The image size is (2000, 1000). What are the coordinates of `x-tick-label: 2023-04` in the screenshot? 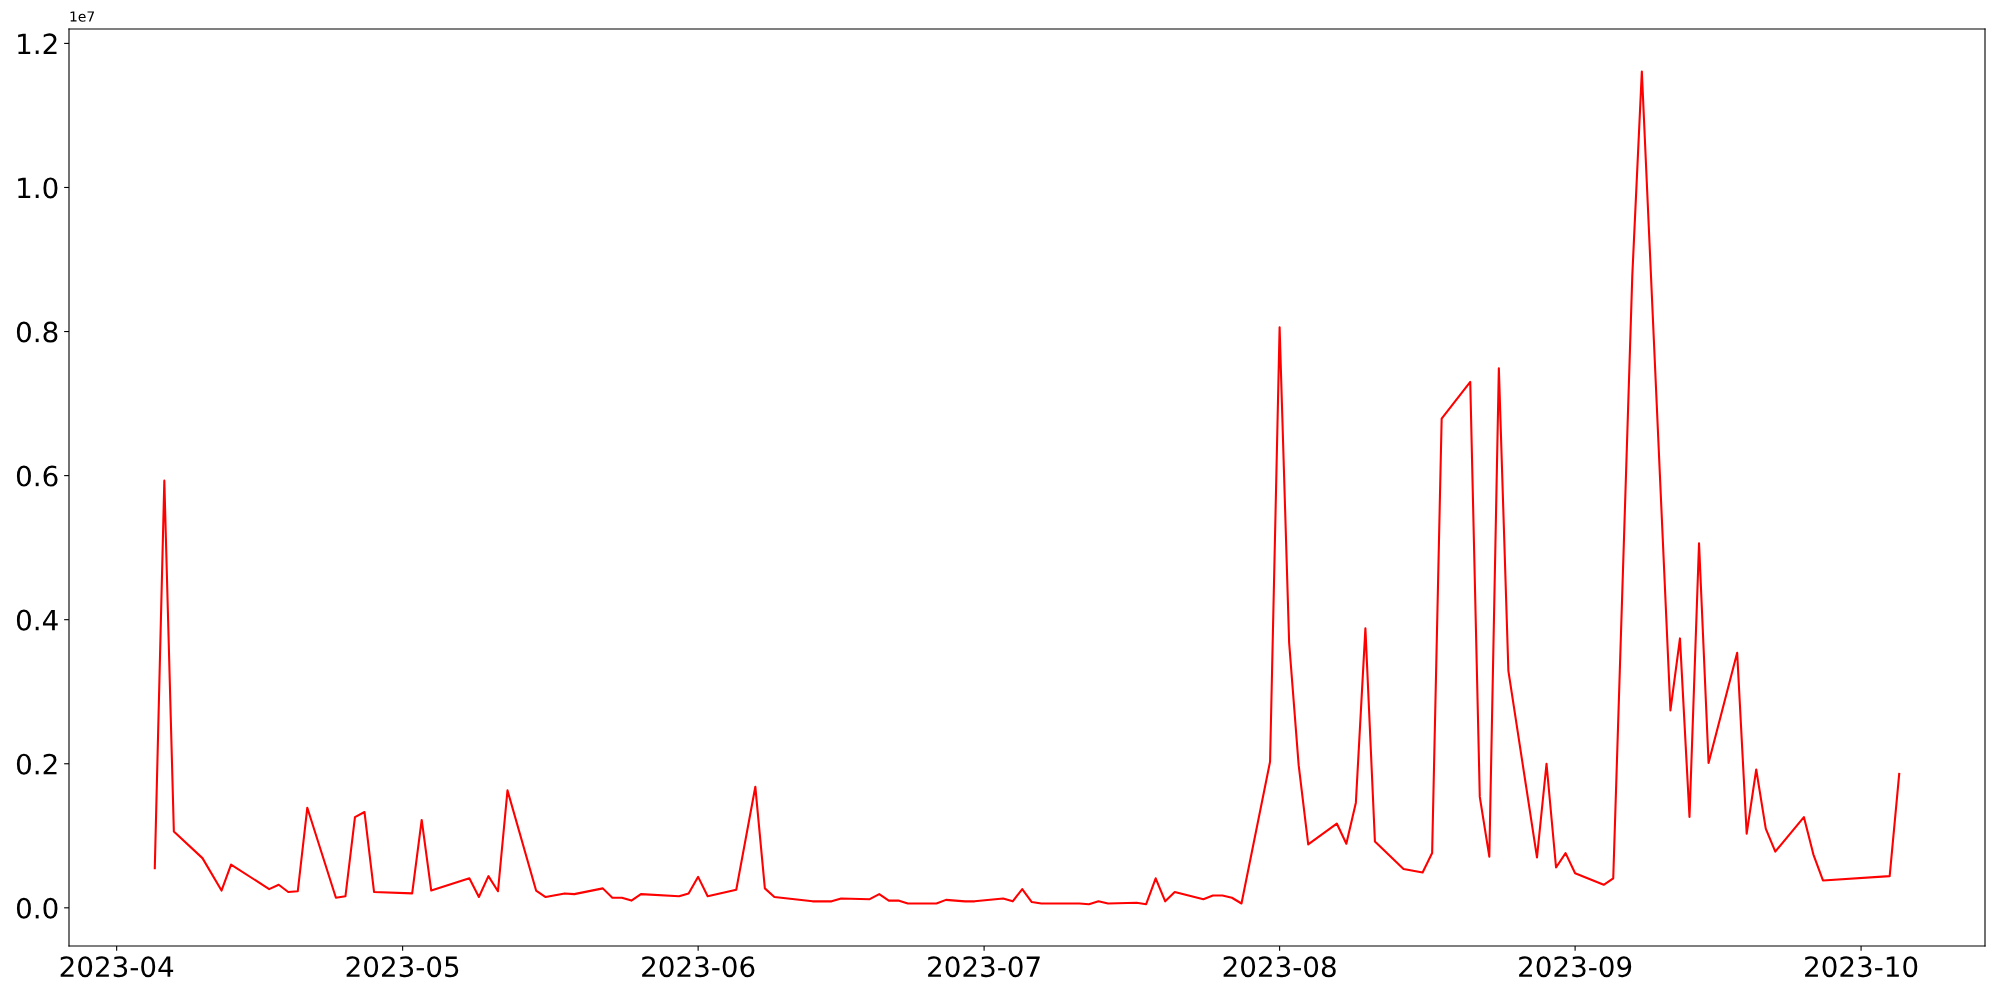 It's located at (117, 967).